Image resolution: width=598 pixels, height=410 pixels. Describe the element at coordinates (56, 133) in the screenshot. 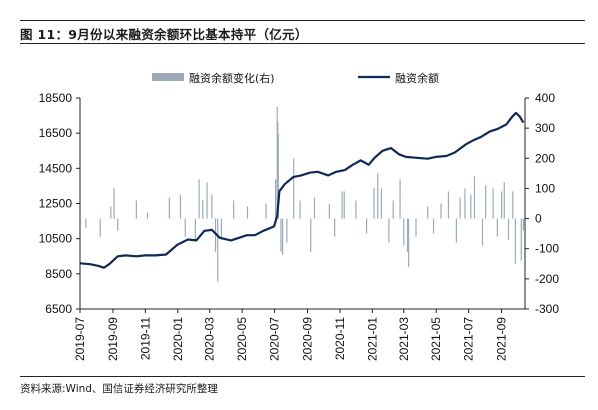

I see `left-tick-label: 16500` at that location.